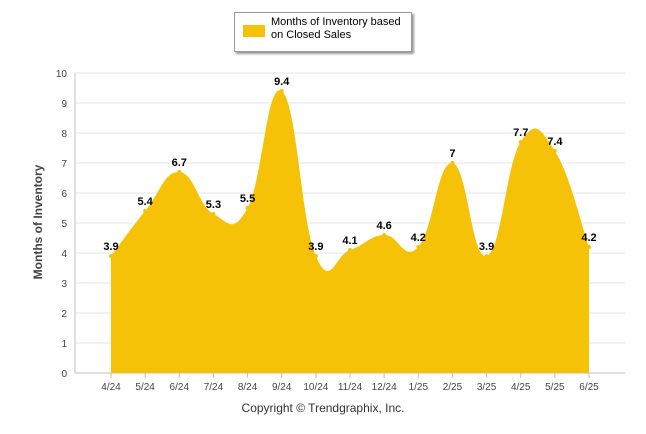  I want to click on y-tick-label: 5, so click(64, 224).